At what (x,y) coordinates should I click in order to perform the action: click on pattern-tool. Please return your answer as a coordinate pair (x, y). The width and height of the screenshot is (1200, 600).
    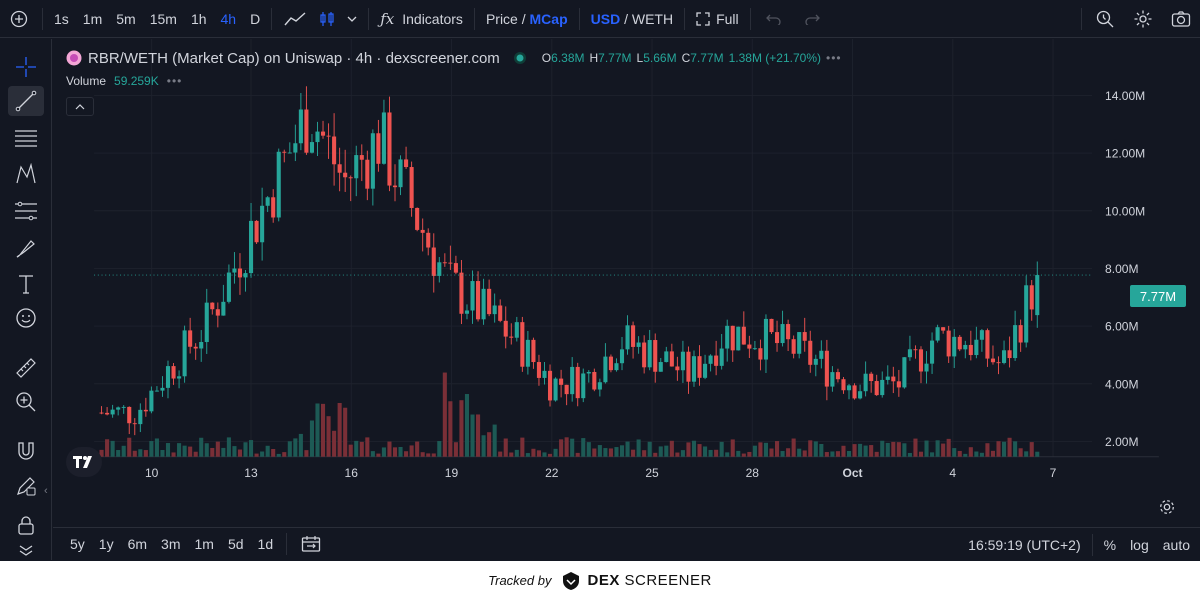
    Looking at the image, I should click on (26, 174).